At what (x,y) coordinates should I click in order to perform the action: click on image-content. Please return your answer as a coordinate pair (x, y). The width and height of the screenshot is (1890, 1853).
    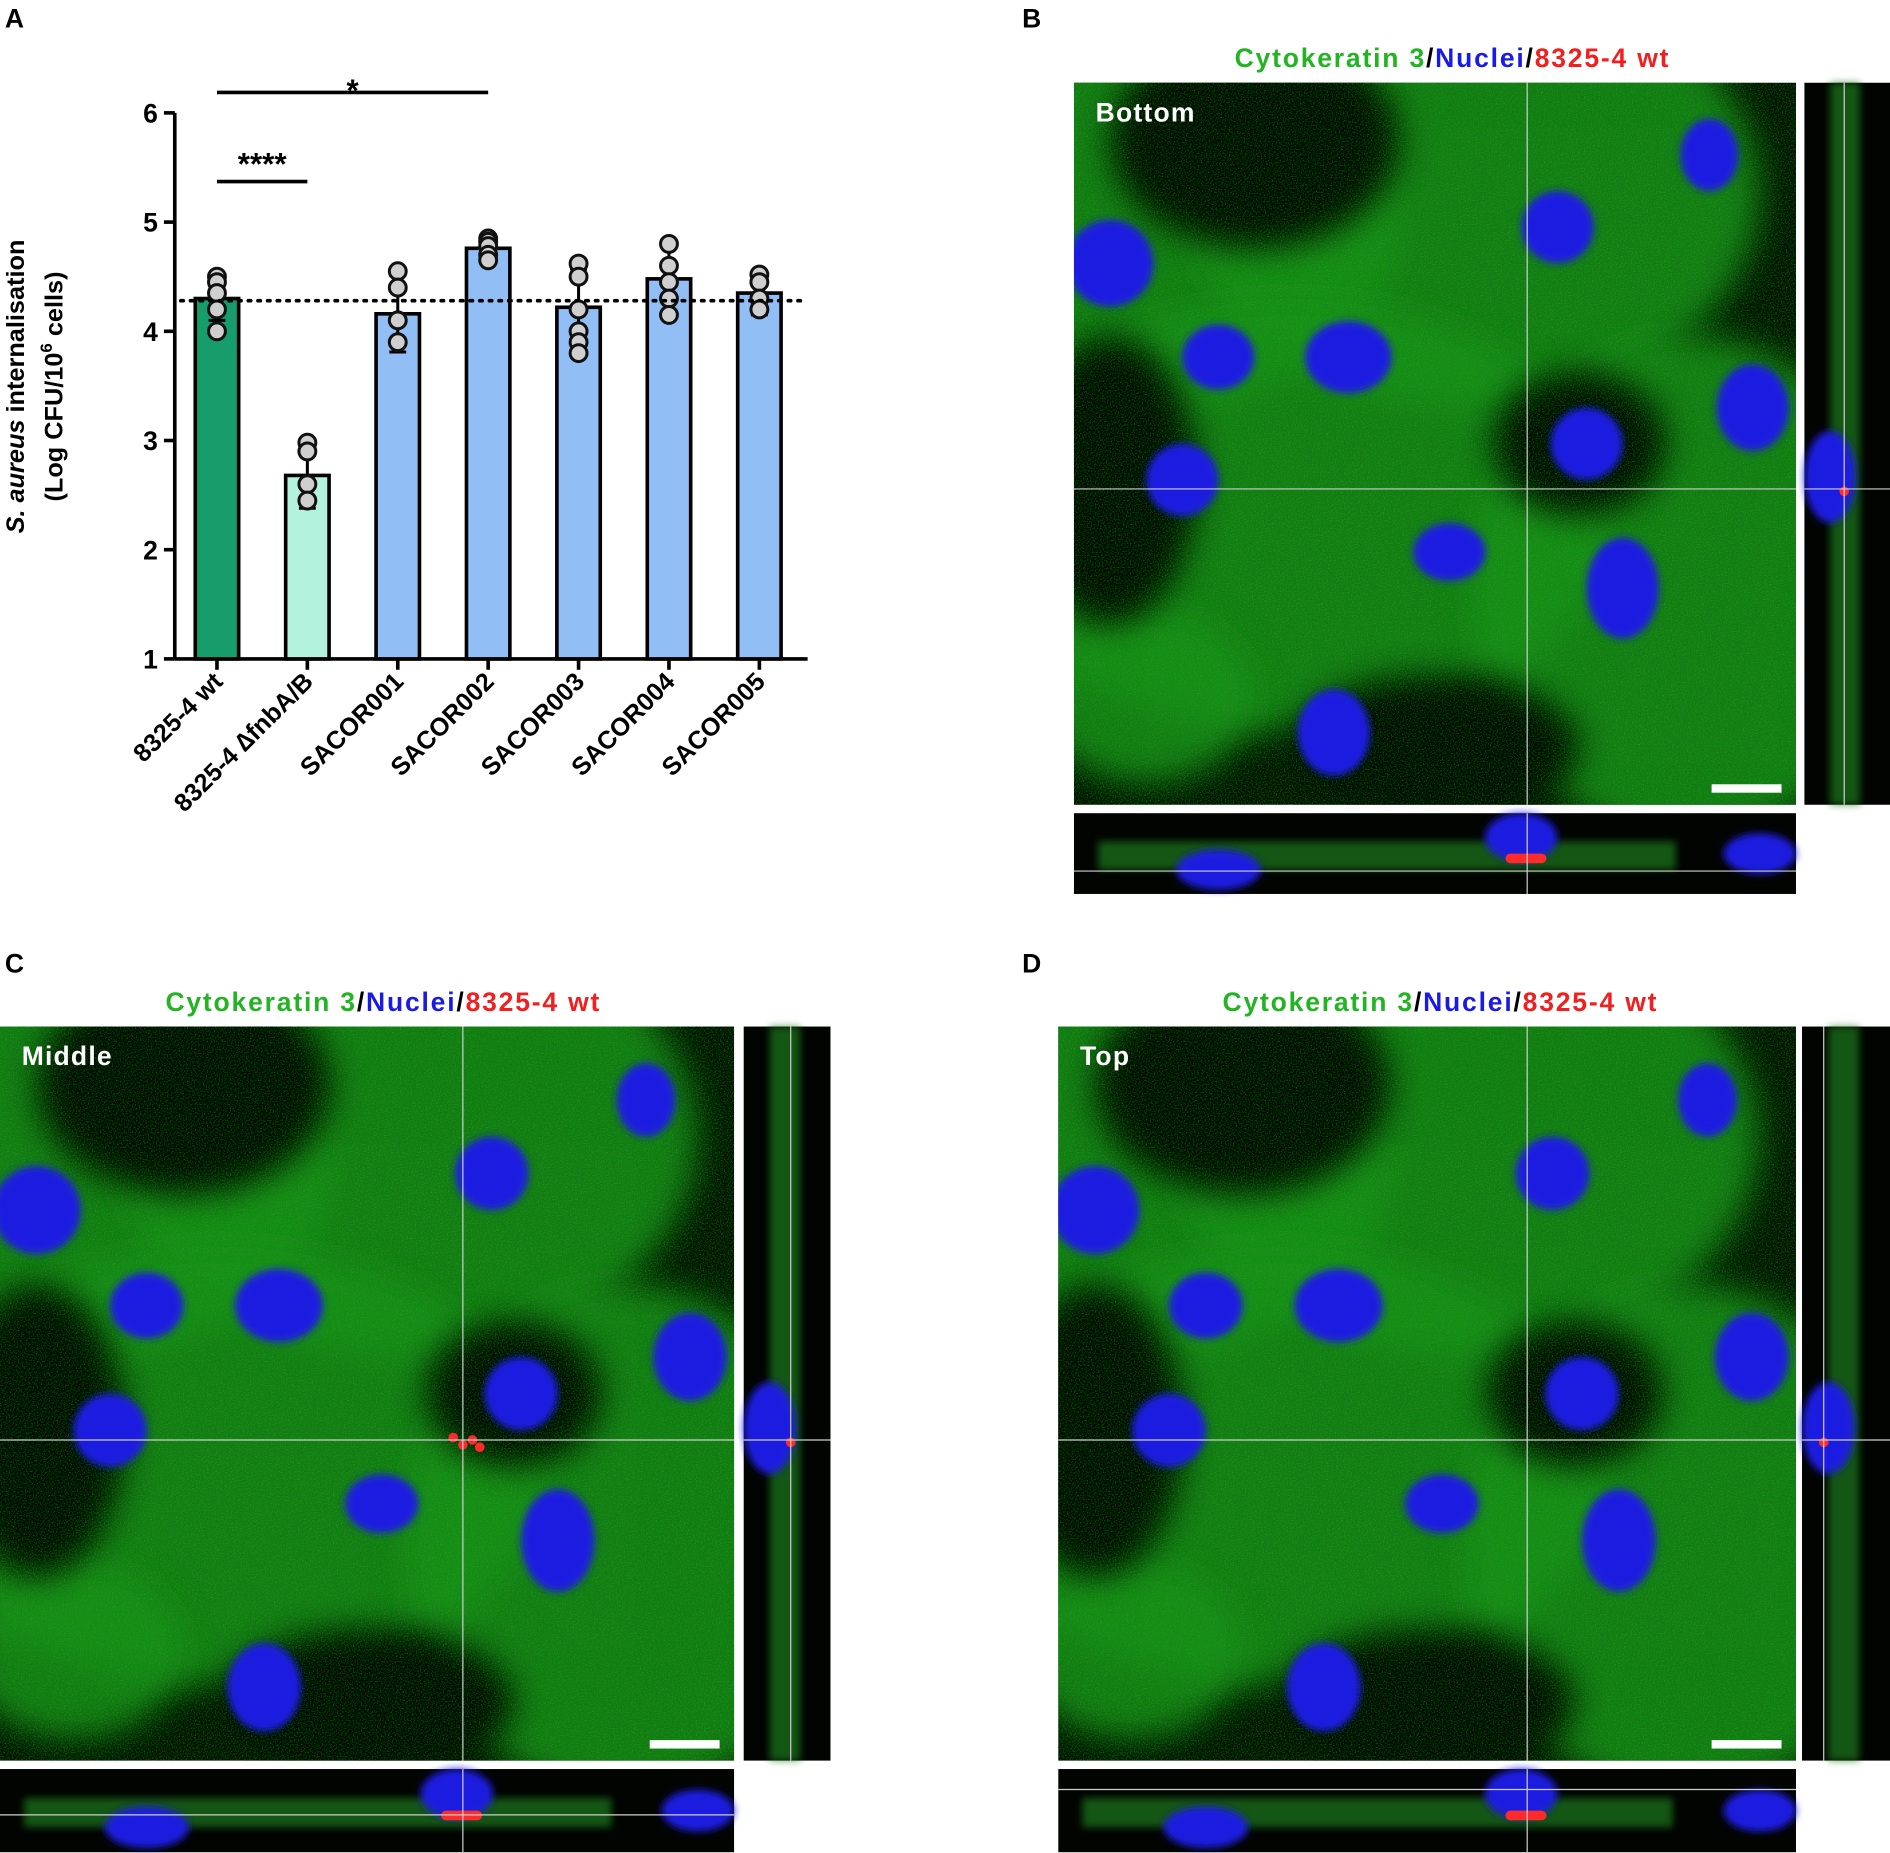
    Looking at the image, I should click on (1434, 443).